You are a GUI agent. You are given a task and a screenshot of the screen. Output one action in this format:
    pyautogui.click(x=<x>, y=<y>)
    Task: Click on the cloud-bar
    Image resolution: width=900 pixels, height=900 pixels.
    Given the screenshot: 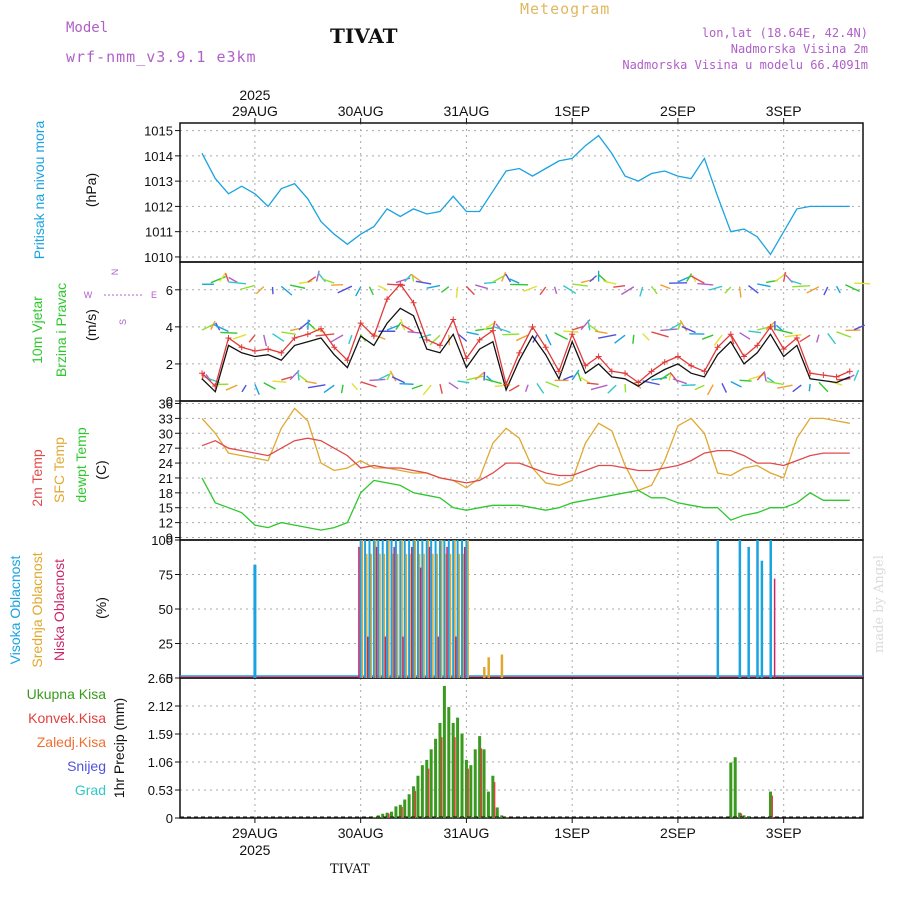 What is the action you would take?
    pyautogui.click(x=770, y=609)
    